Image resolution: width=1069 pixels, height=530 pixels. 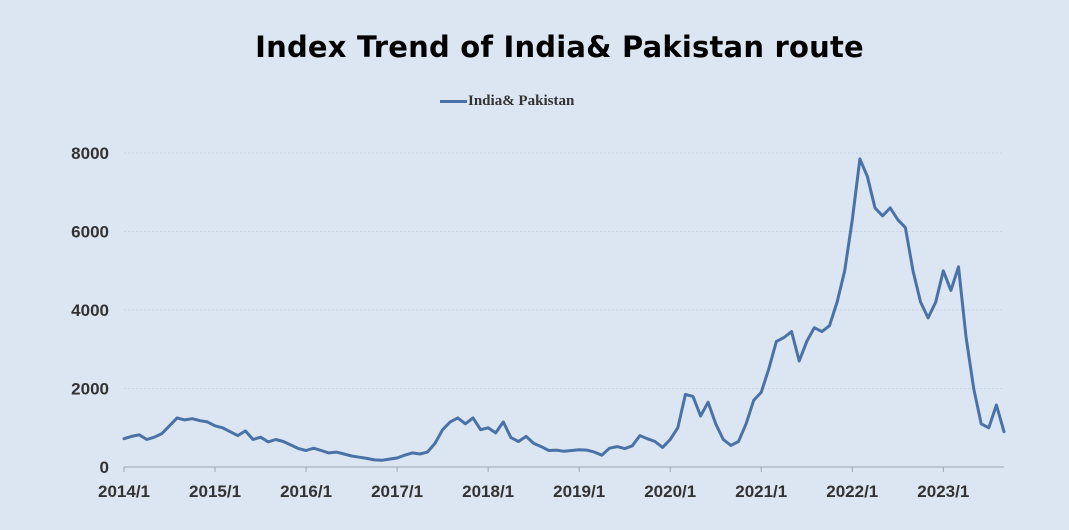 I want to click on y-tick-label: 8000, so click(x=90, y=153).